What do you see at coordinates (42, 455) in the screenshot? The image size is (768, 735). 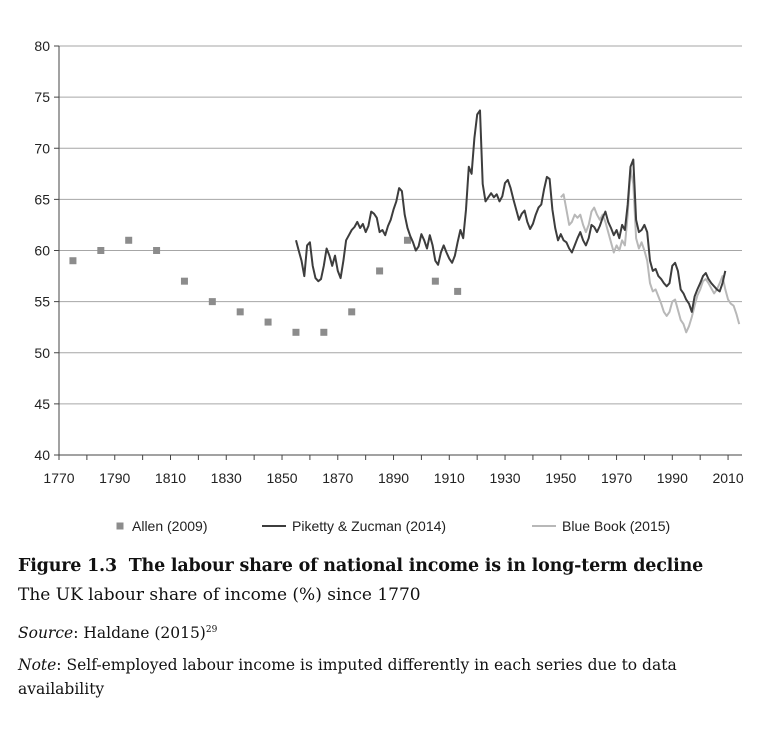 I see `y-tick-label-40: 40` at bounding box center [42, 455].